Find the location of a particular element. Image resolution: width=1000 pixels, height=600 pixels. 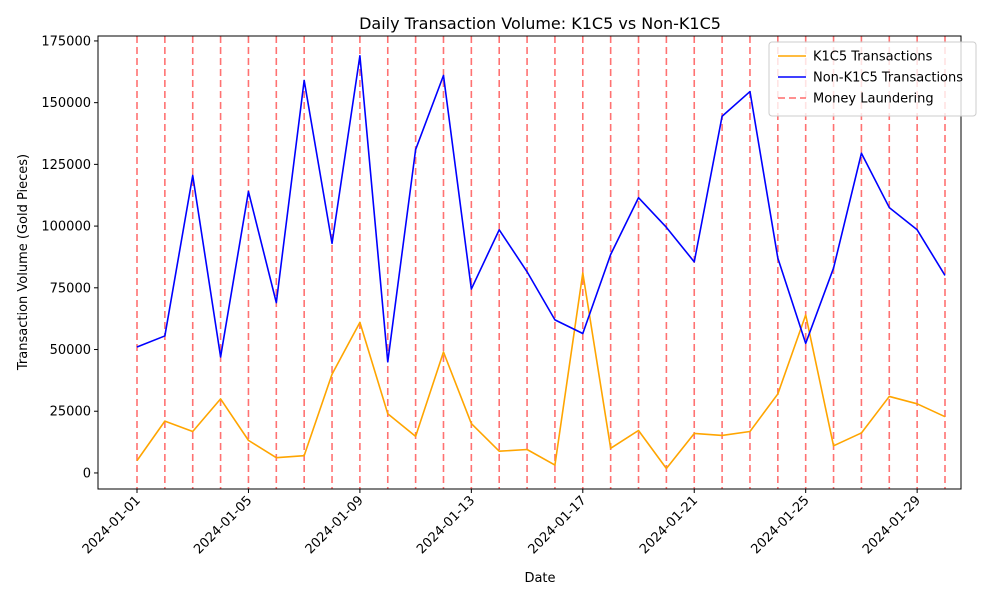

y-tick-label: 100000 is located at coordinates (66, 227).